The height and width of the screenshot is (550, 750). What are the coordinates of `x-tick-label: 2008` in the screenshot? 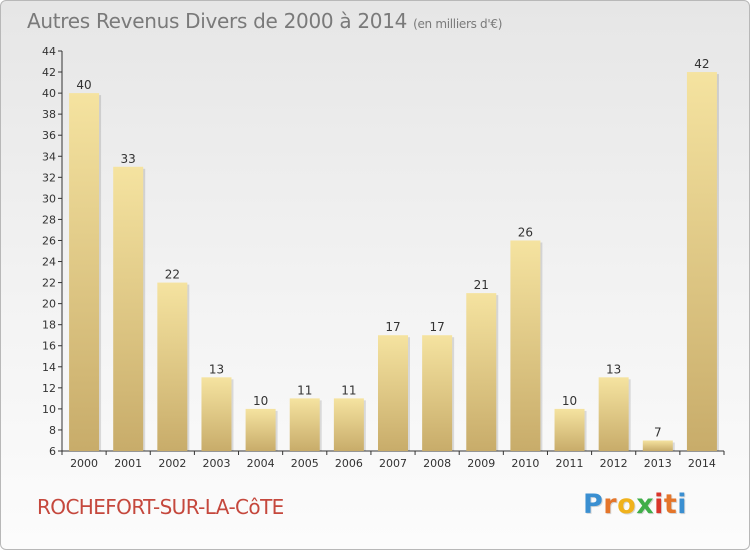 It's located at (437, 463).